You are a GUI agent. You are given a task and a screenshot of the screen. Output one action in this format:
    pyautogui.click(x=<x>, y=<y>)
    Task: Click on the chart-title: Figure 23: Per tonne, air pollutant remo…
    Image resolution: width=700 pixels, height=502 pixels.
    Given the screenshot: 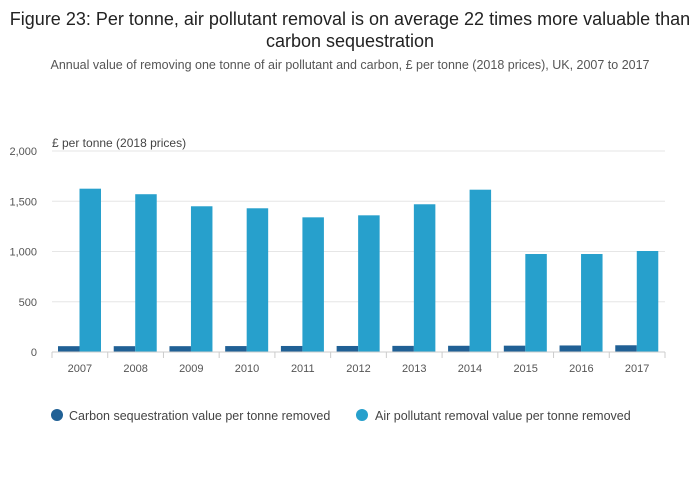 What is the action you would take?
    pyautogui.click(x=350, y=30)
    